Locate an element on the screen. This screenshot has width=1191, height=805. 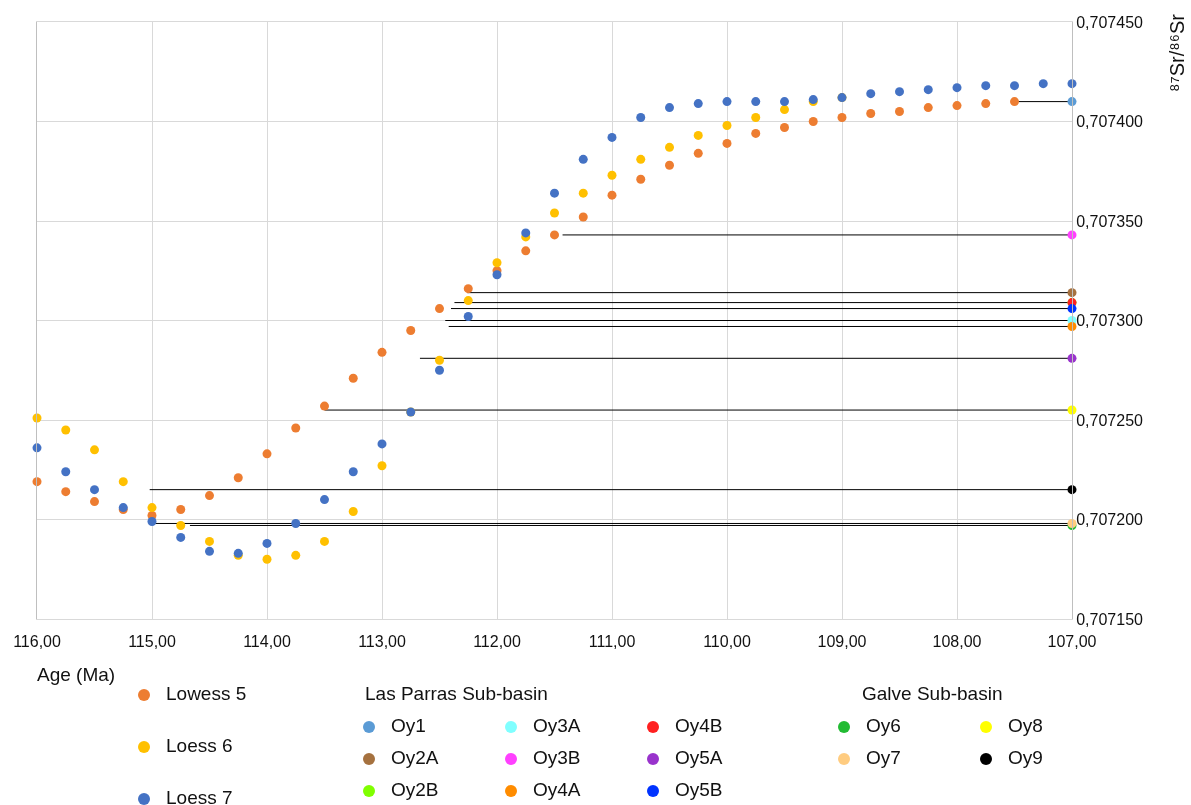
text: Las Parras Sub-basin is located at coordinates (456, 694).